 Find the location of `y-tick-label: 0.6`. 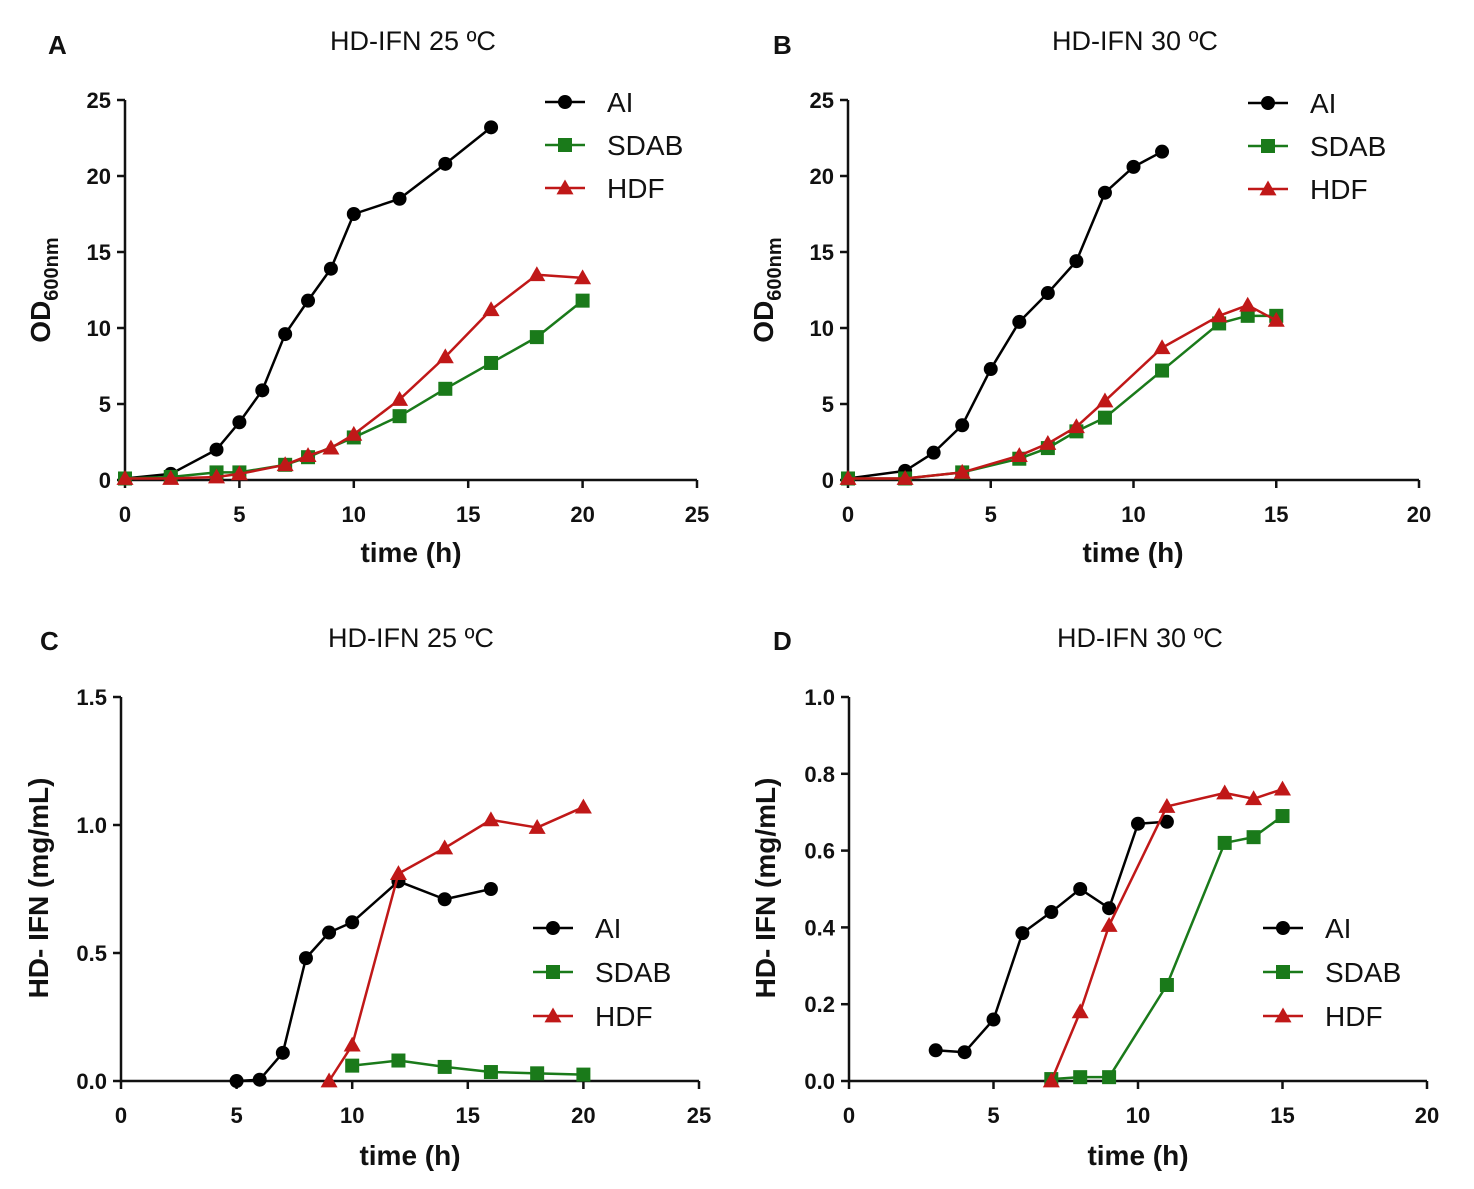

y-tick-label: 0.6 is located at coordinates (819, 851).